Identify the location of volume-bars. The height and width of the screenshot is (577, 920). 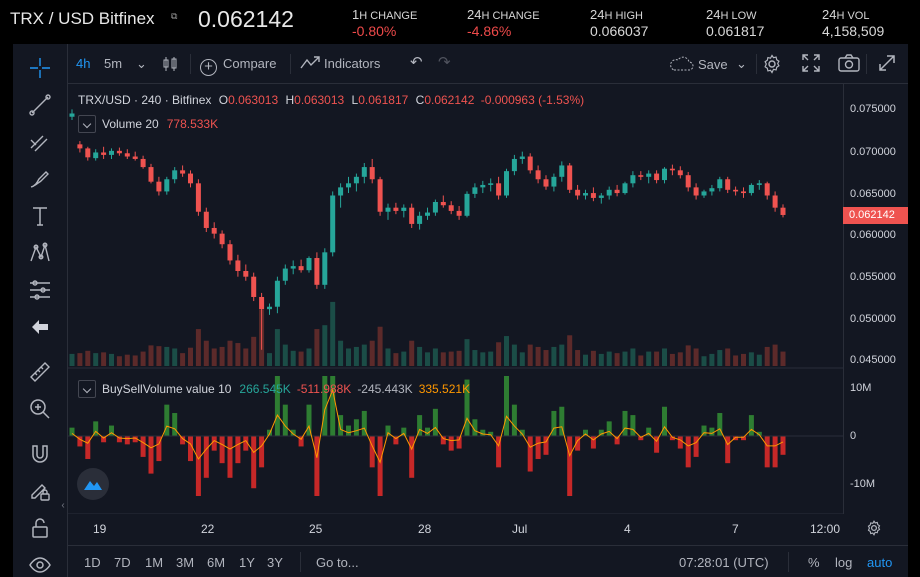
(427, 333).